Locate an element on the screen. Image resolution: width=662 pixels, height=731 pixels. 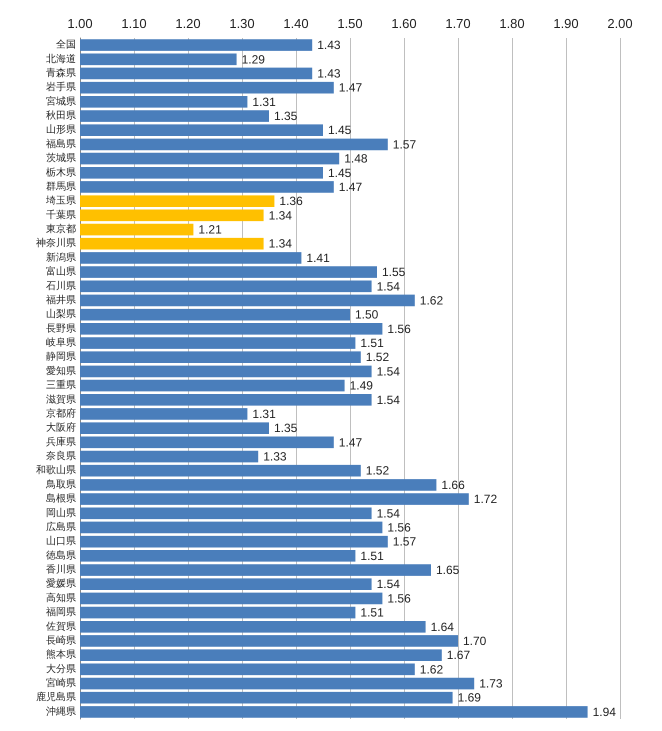
x-tick-label: 1.40 is located at coordinates (296, 23).